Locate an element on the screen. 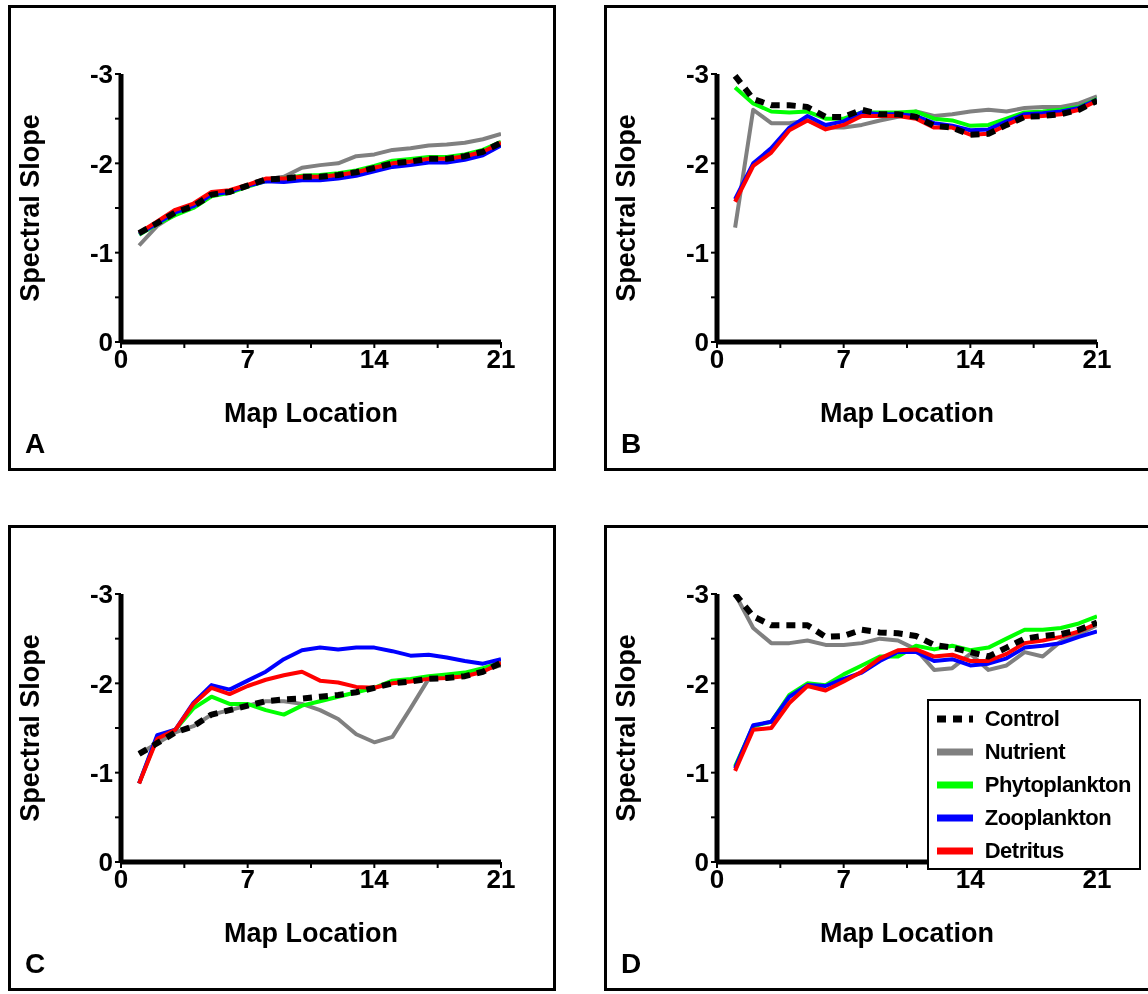  text: C is located at coordinates (35, 964).